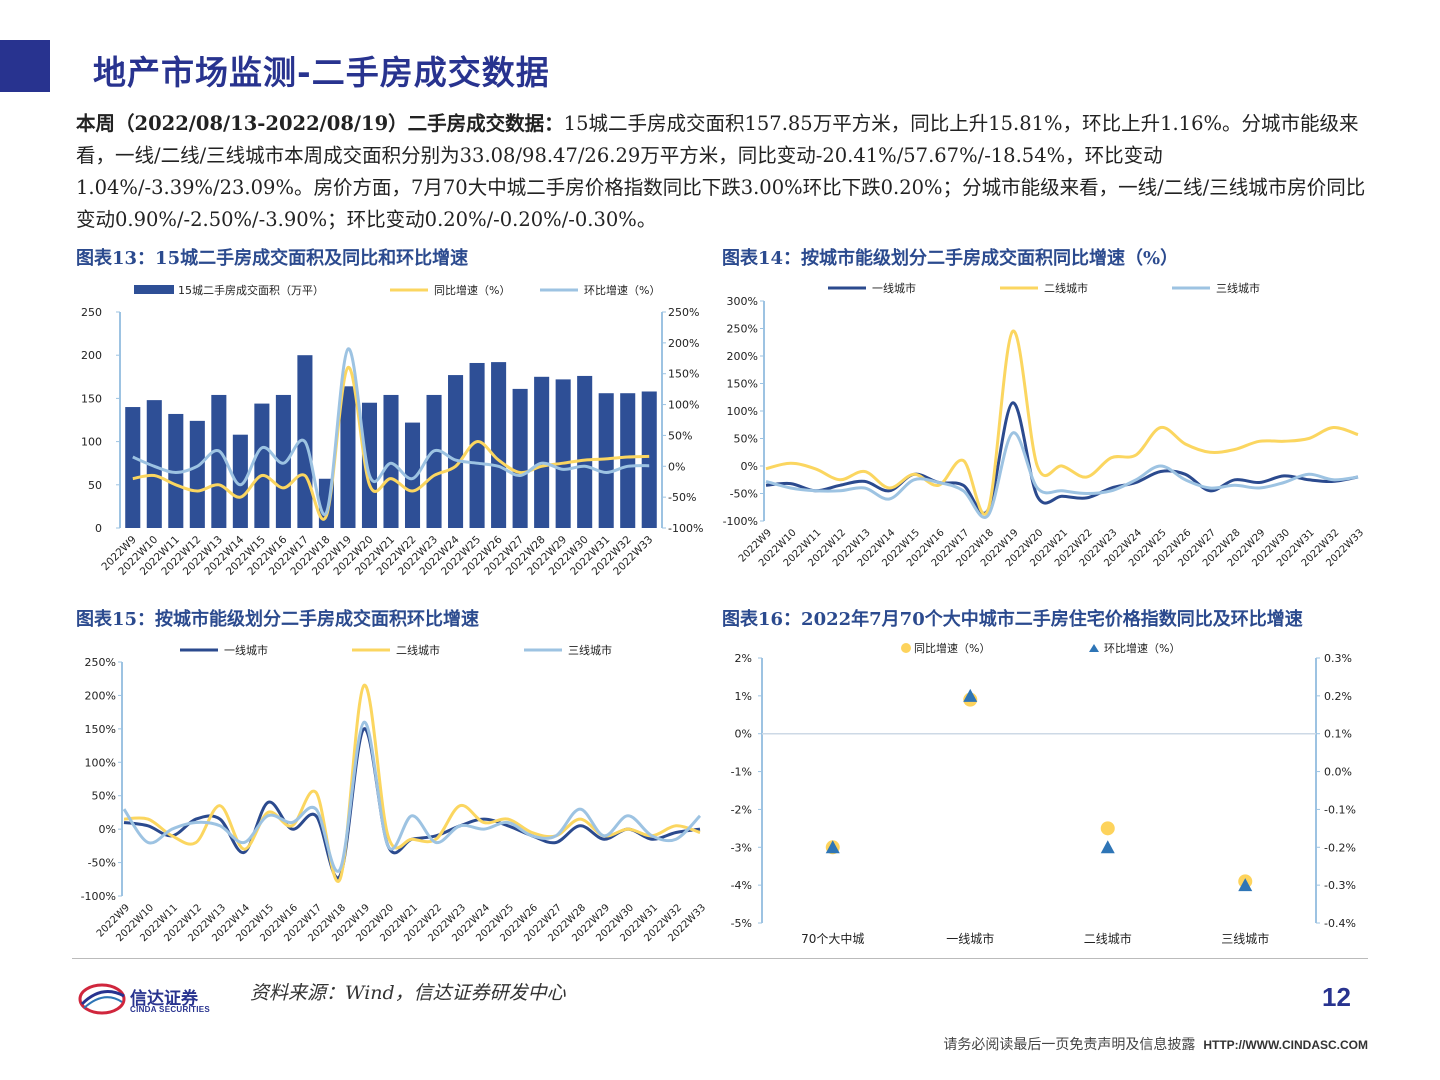 The image size is (1440, 1080). Describe the element at coordinates (25, 66) in the screenshot. I see `header-accent-block` at that location.